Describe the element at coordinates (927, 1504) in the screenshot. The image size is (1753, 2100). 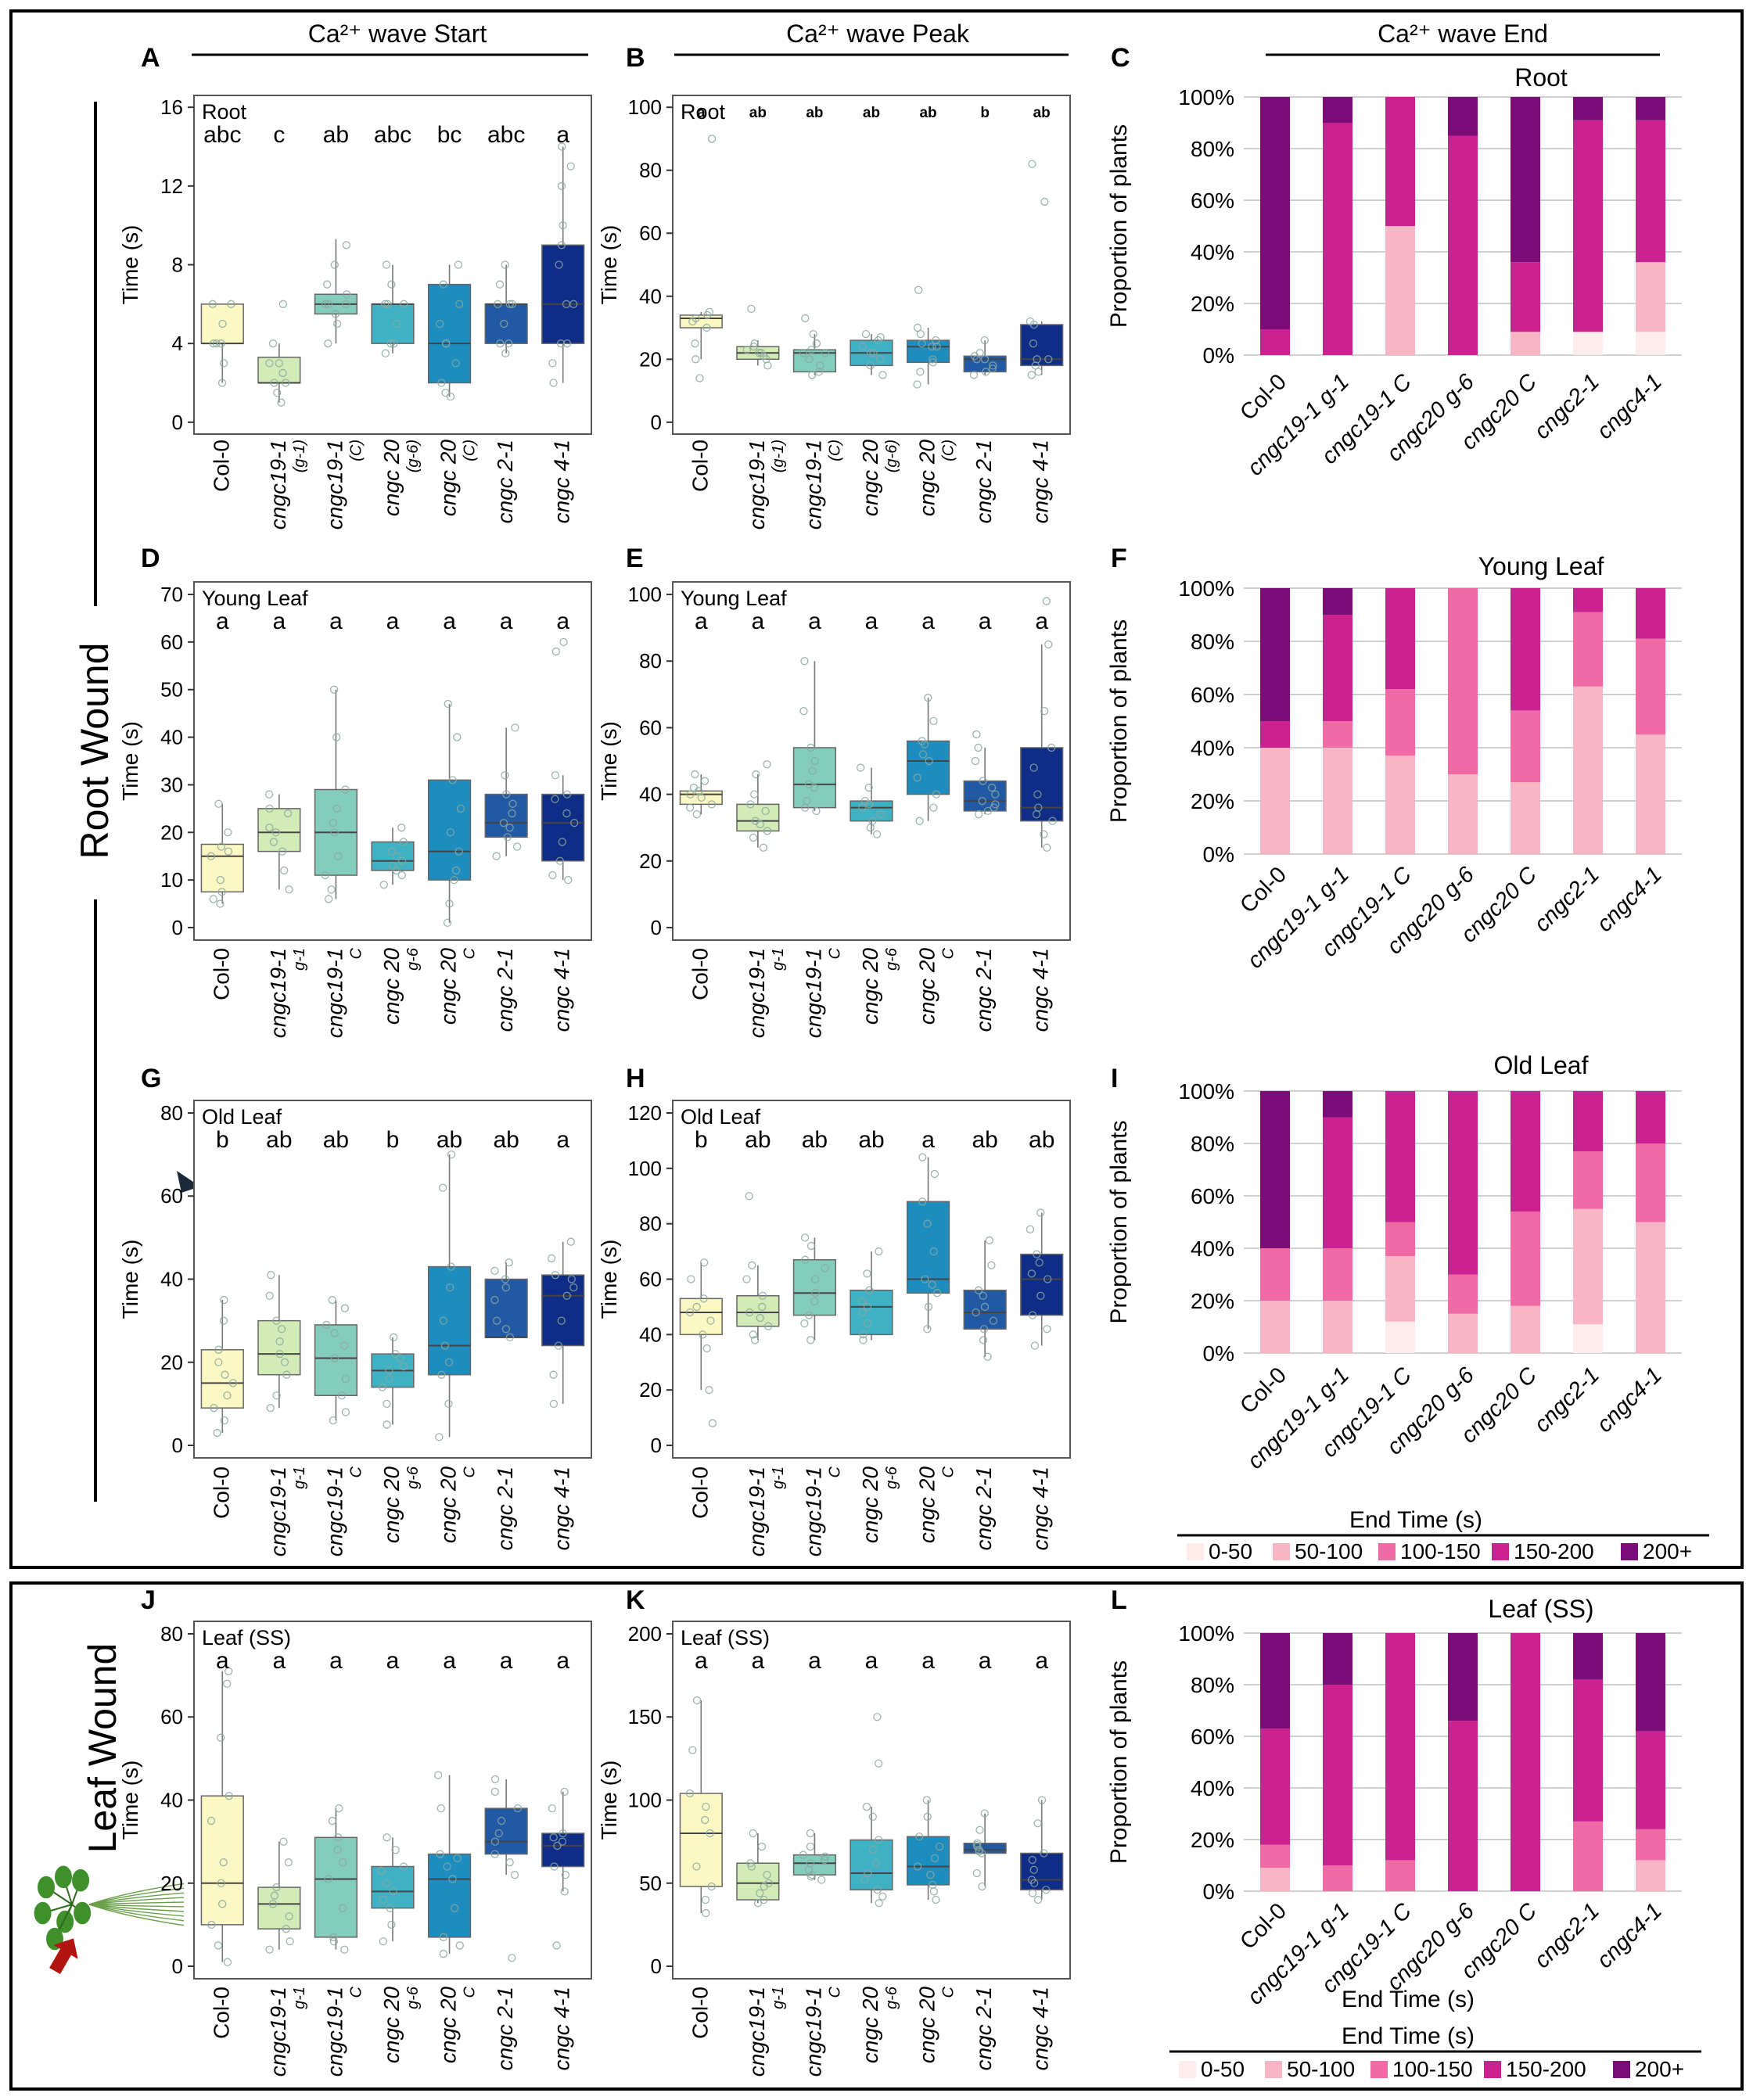
I see `x-tick-label-H: cngc 20` at that location.